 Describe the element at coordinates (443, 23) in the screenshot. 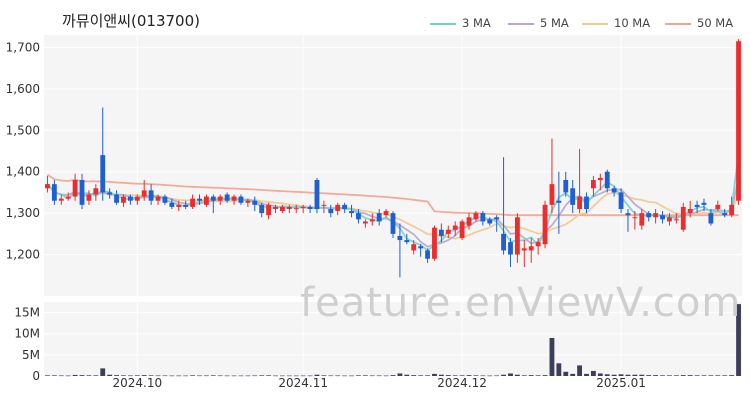

I see `legend-ma3-swatch` at that location.